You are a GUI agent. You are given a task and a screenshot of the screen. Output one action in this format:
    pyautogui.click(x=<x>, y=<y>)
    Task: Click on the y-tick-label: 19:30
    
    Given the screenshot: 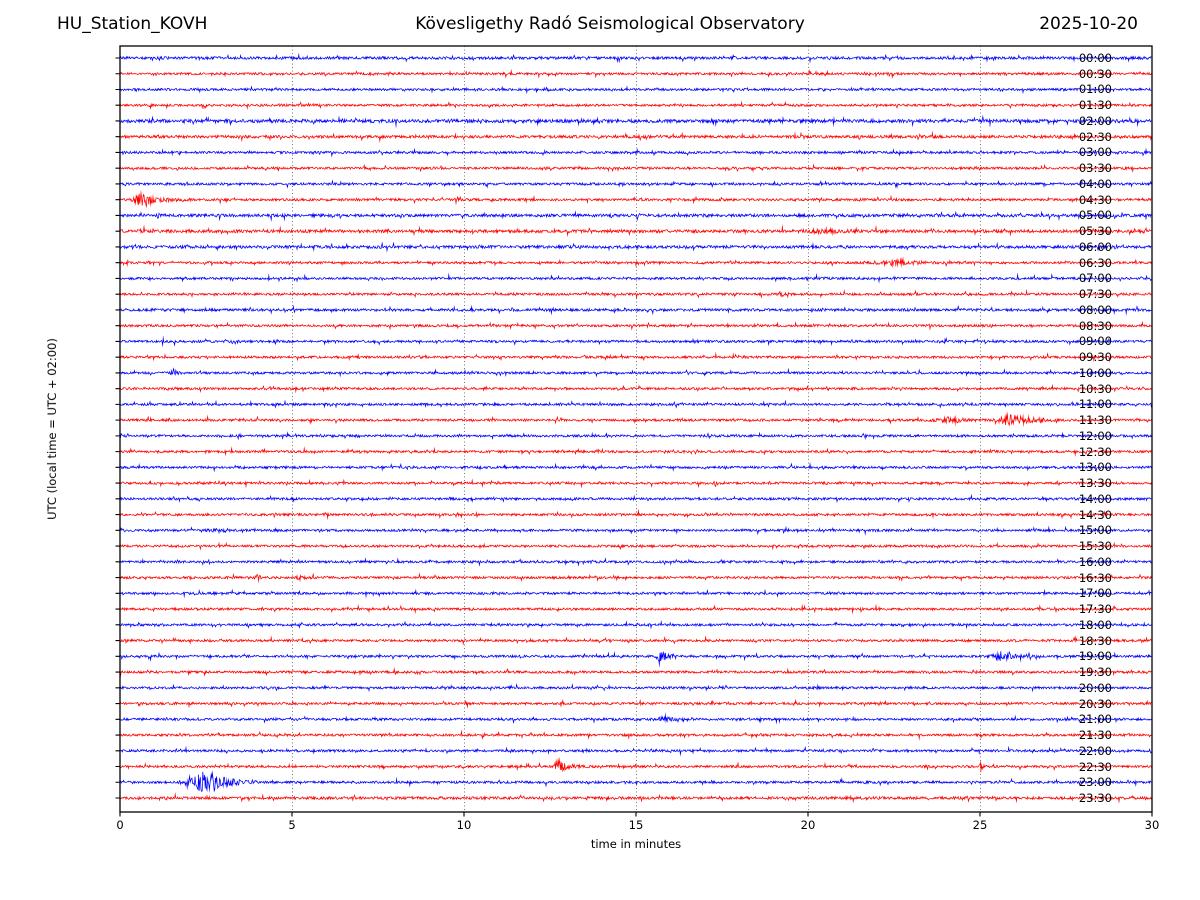 What is the action you would take?
    pyautogui.click(x=1095, y=672)
    